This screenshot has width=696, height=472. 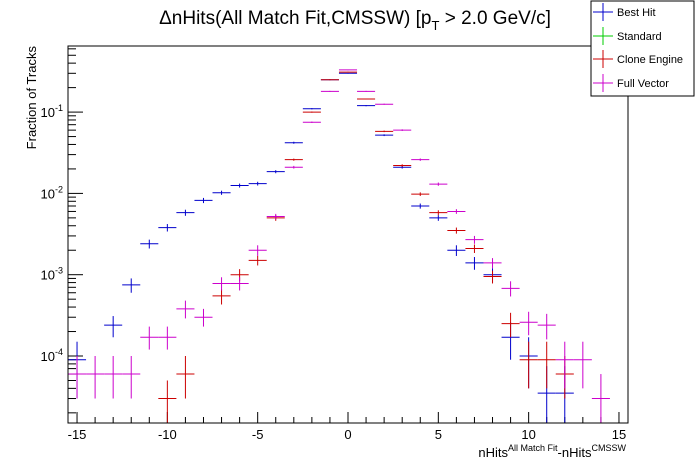 I want to click on legend-box, so click(x=642, y=48).